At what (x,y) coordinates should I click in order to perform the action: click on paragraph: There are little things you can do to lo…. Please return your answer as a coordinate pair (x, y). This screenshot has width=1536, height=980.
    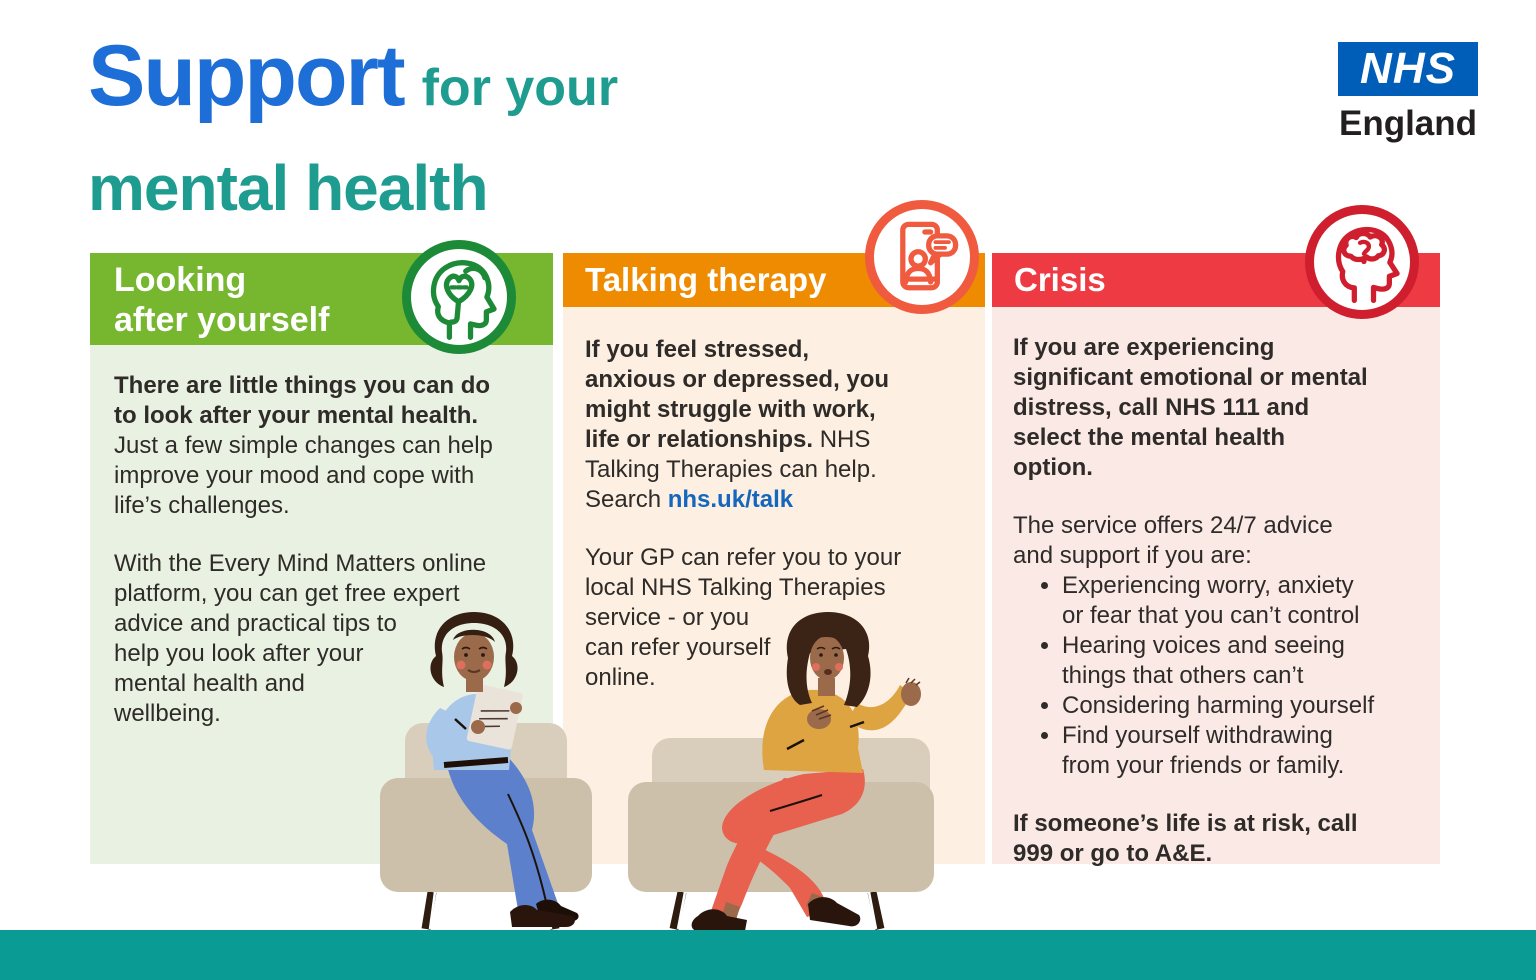
    Looking at the image, I should click on (303, 445).